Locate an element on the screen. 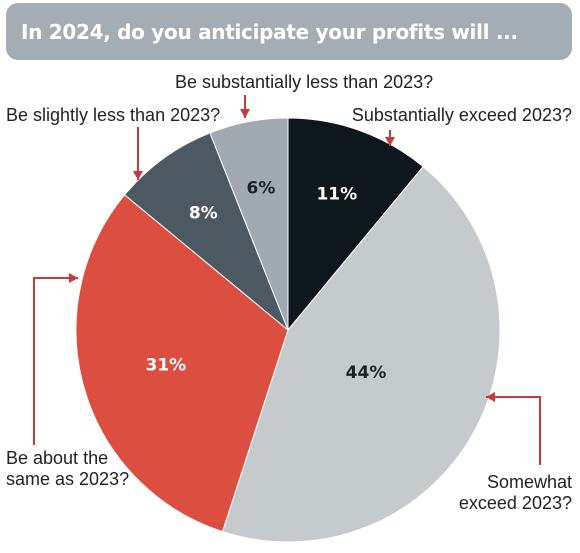 The image size is (580, 553). callout-arrowhead-be-about-the-same-as-2023 is located at coordinates (73, 278).